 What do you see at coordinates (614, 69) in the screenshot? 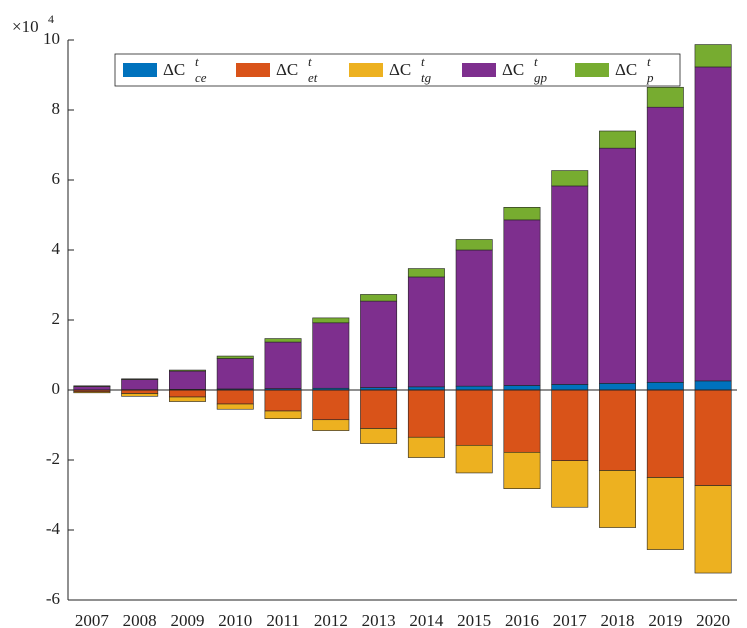
I see `legend-entry: ΔC tp` at bounding box center [614, 69].